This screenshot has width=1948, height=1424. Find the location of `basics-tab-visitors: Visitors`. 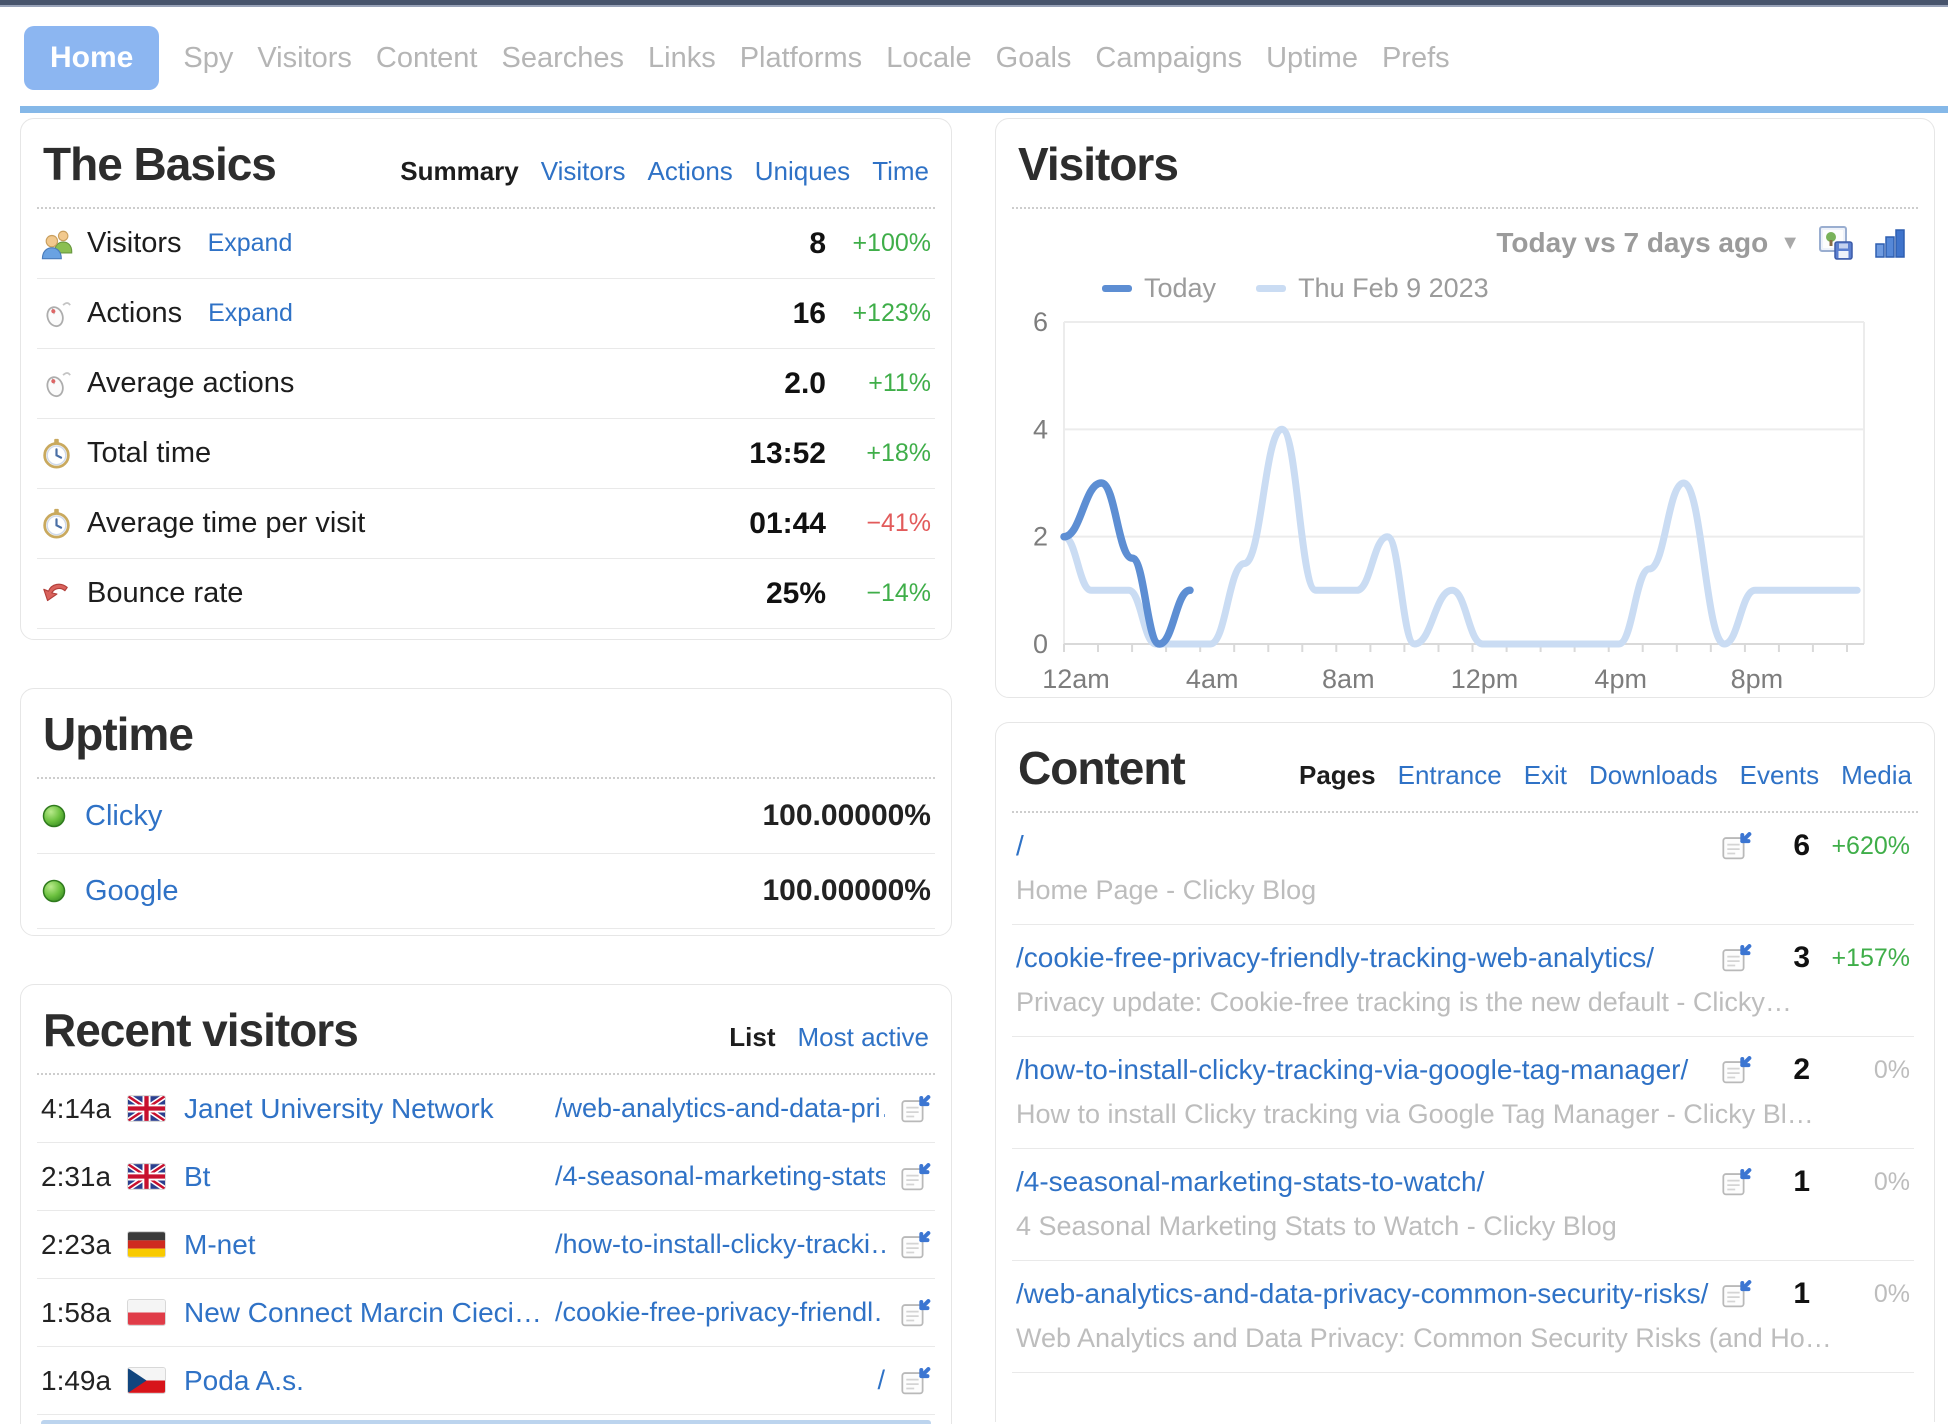

basics-tab-visitors: Visitors is located at coordinates (583, 171).